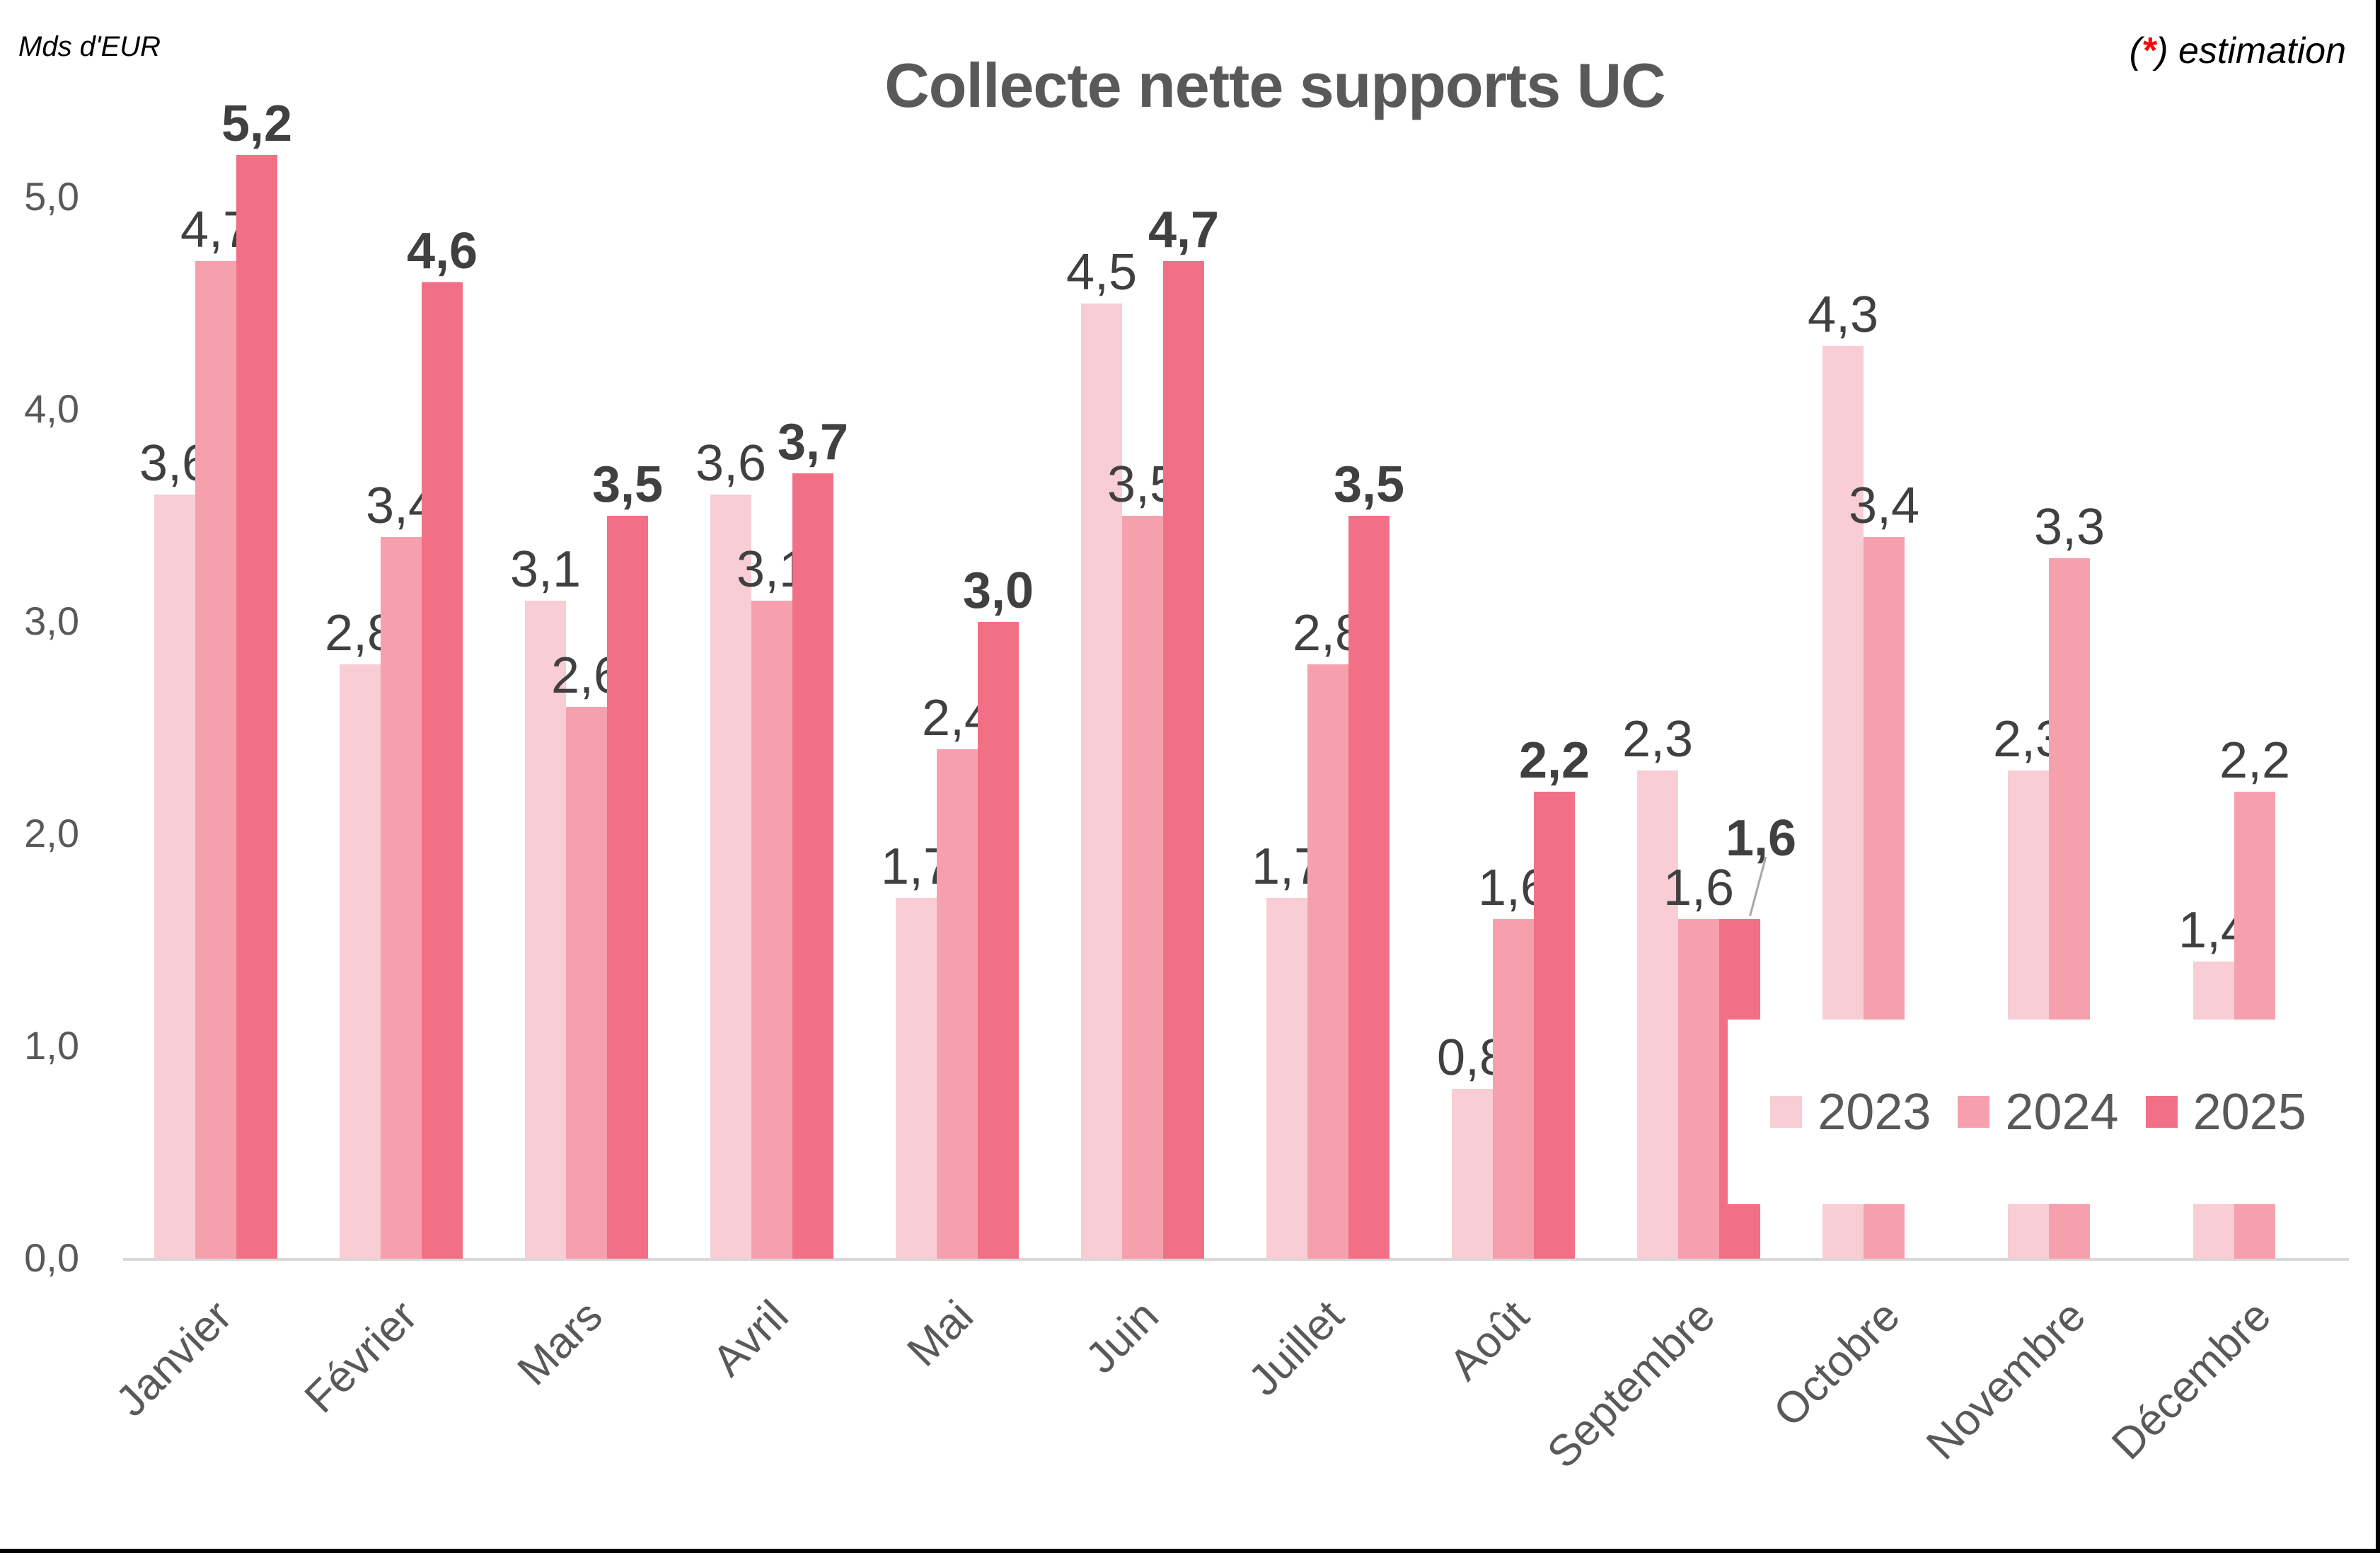 Image resolution: width=2380 pixels, height=1553 pixels. I want to click on bar-2025-juillet, so click(1369, 887).